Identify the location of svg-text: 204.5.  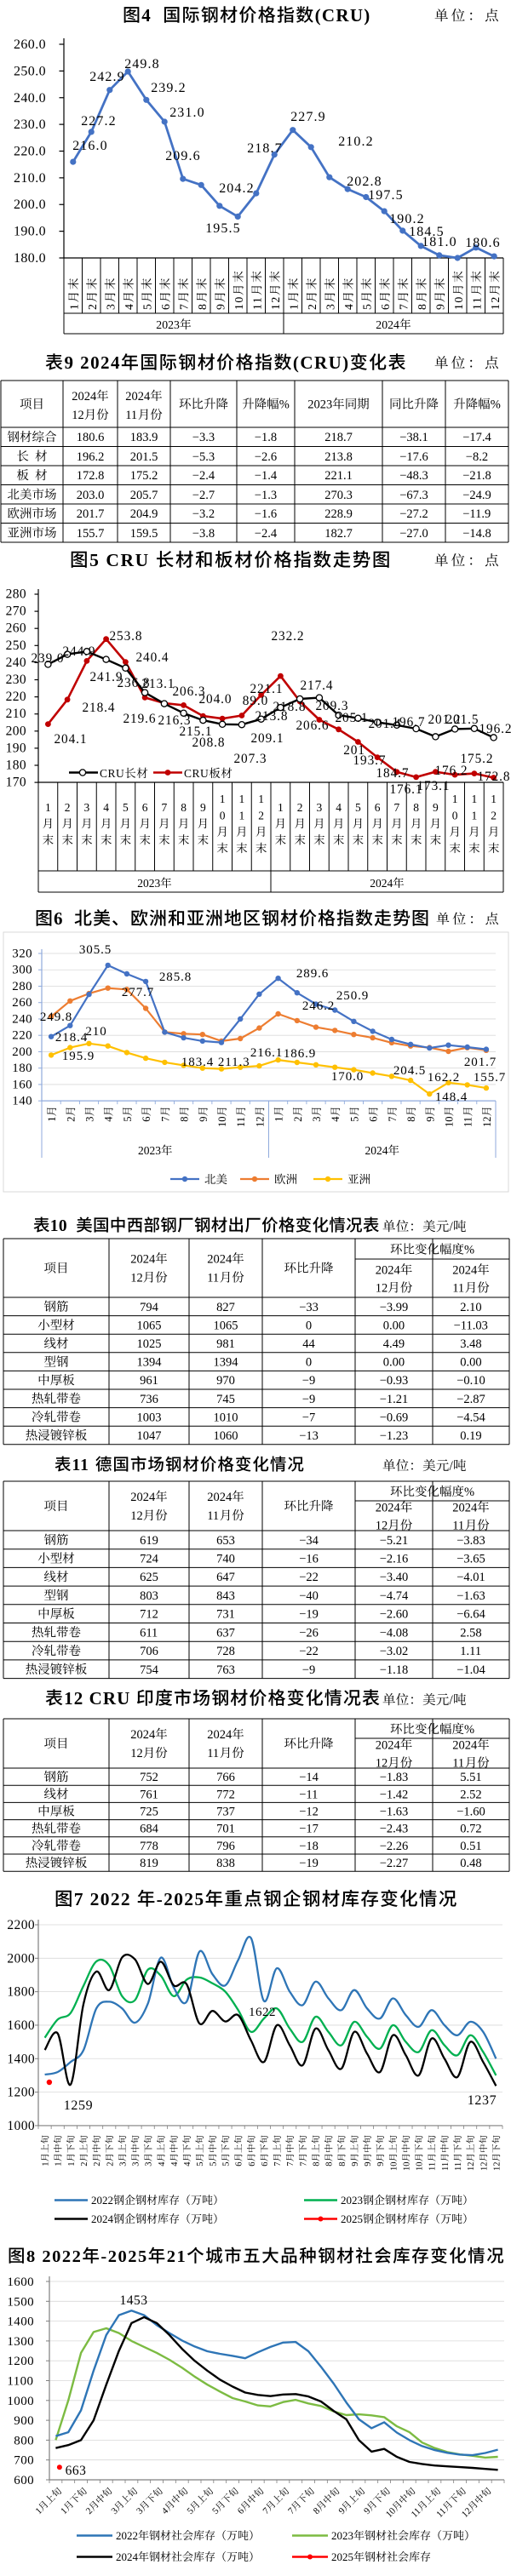
(409, 1071).